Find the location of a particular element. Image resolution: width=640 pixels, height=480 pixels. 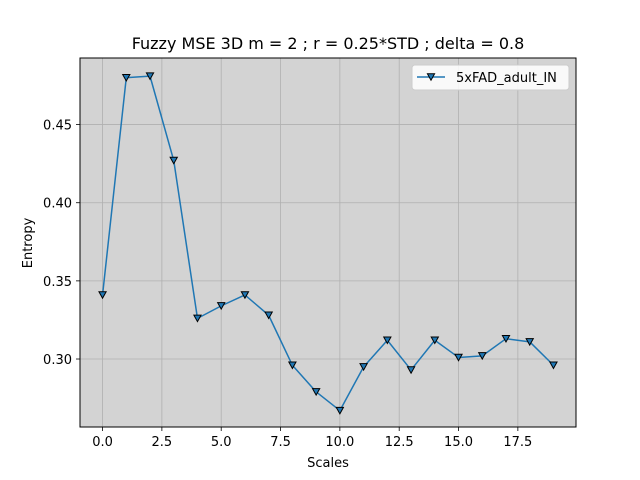

x-tick-label: 7.5 is located at coordinates (280, 442).